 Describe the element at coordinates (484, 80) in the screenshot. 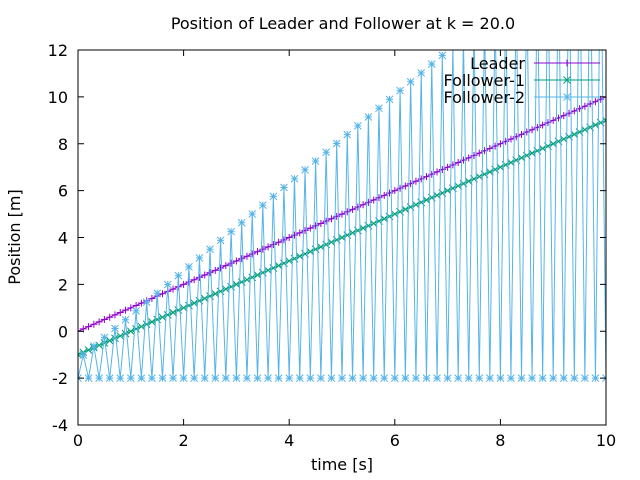

I see `legend-label-follower-1: Follower-1` at that location.